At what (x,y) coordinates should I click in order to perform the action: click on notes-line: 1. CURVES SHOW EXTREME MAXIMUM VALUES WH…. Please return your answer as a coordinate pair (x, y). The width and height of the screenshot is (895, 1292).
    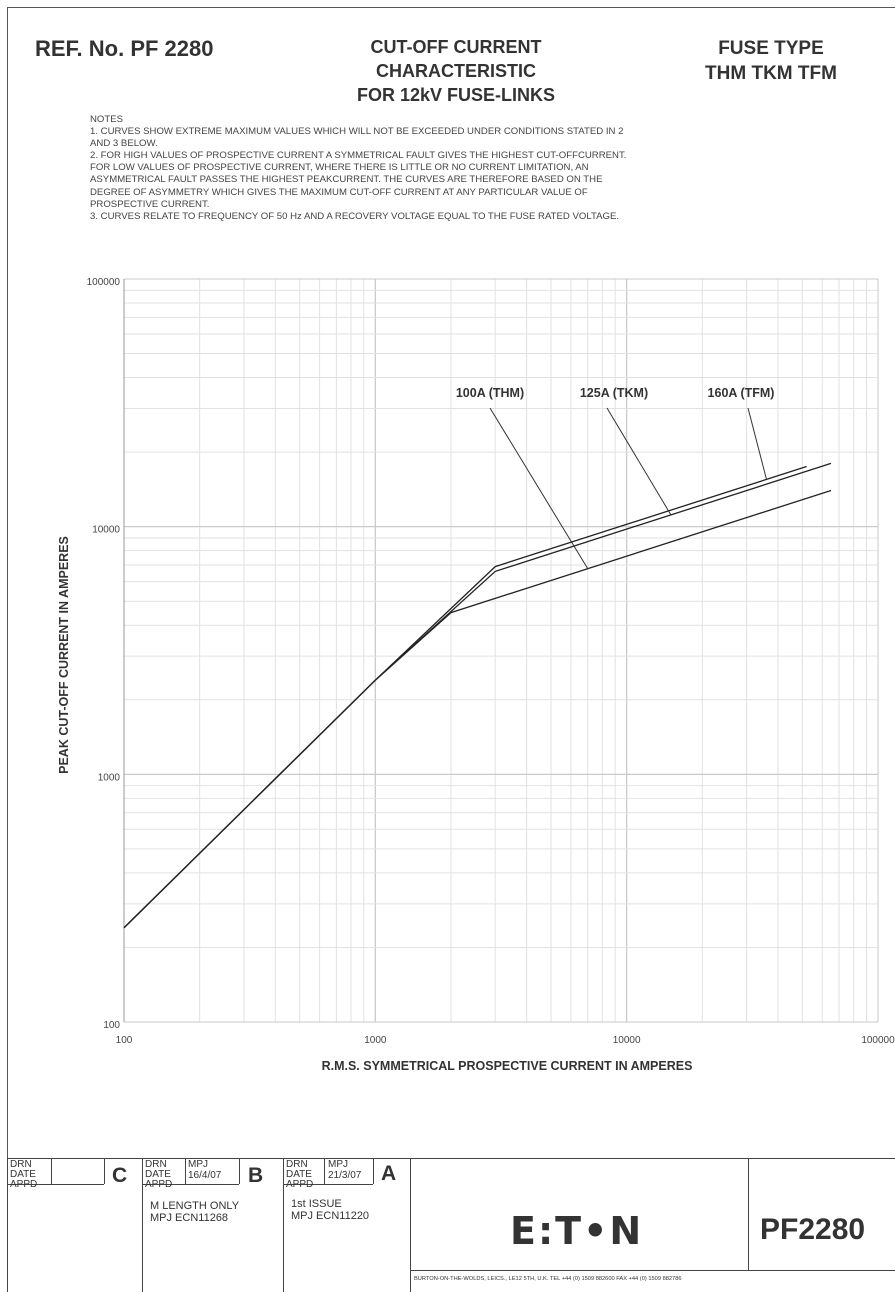
    Looking at the image, I should click on (357, 132).